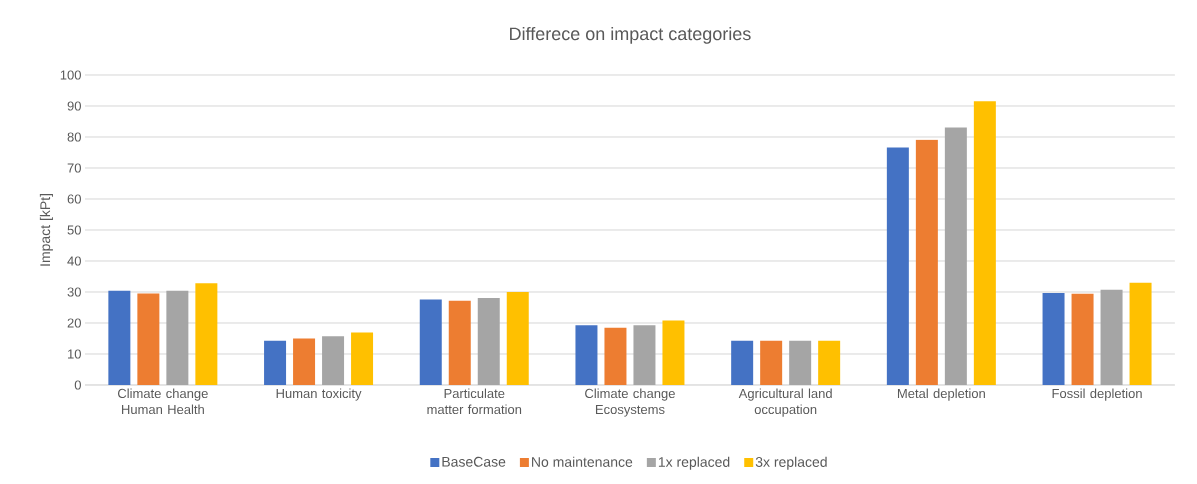  I want to click on y-tick-label: 10, so click(74, 354).